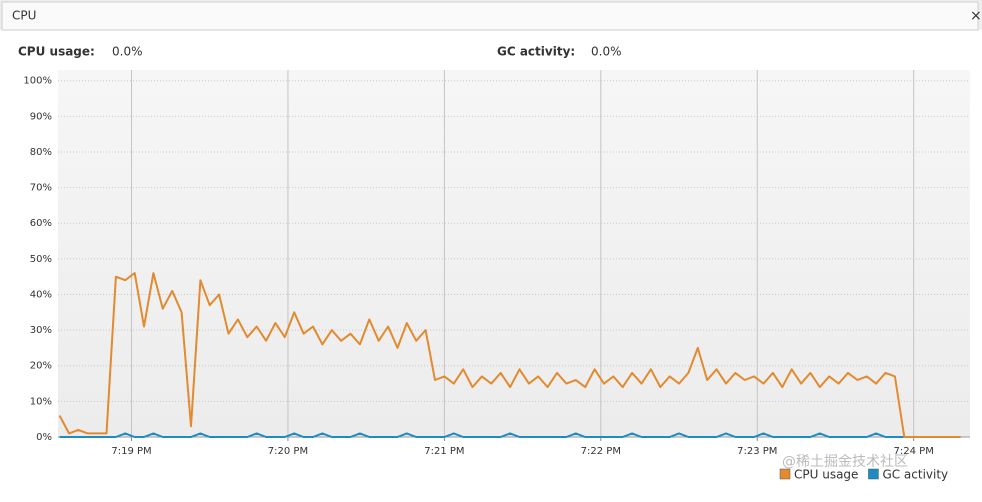  I want to click on close-button: ×, so click(976, 16).